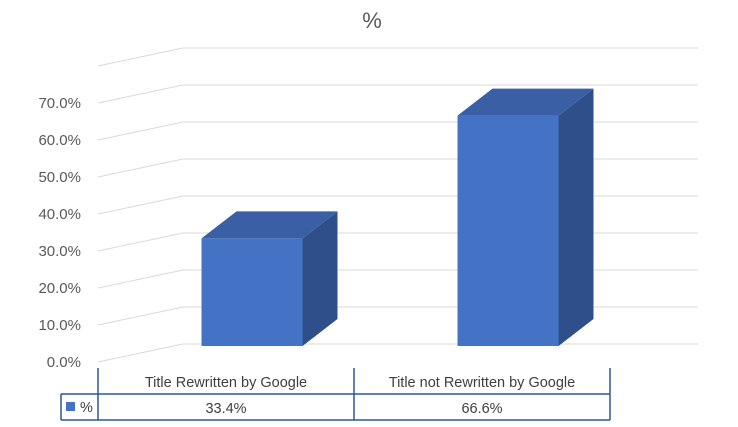 The width and height of the screenshot is (738, 427). Describe the element at coordinates (372, 20) in the screenshot. I see `chart-title: %` at that location.